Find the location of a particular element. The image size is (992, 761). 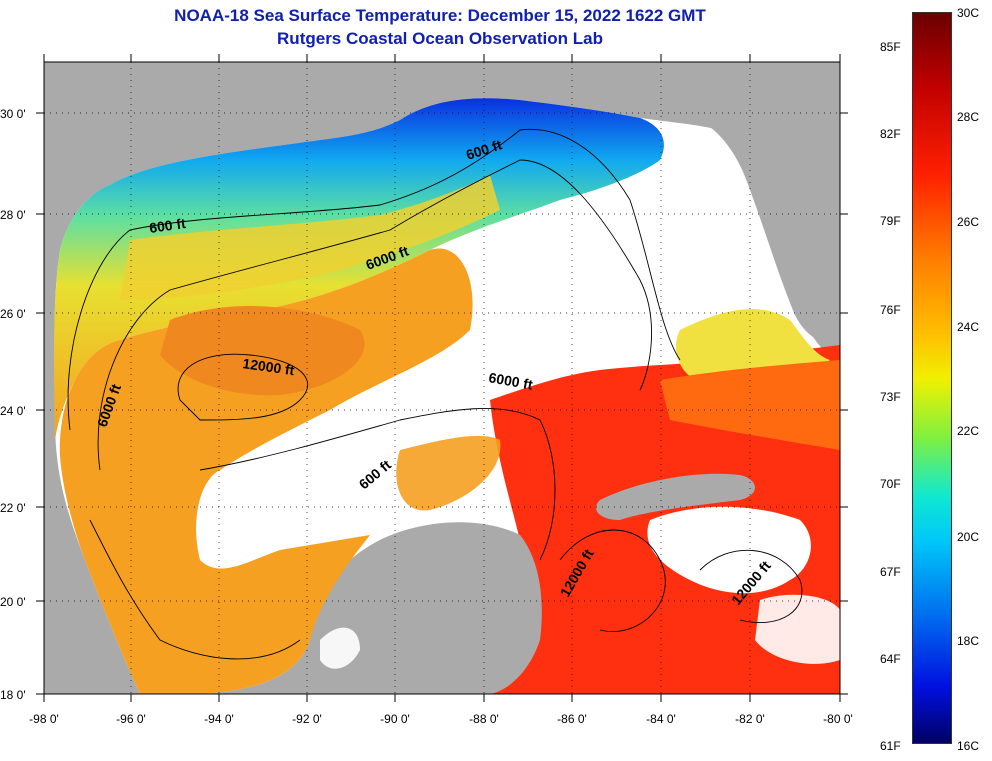

colorbar-f-label: 79F is located at coordinates (890, 221).